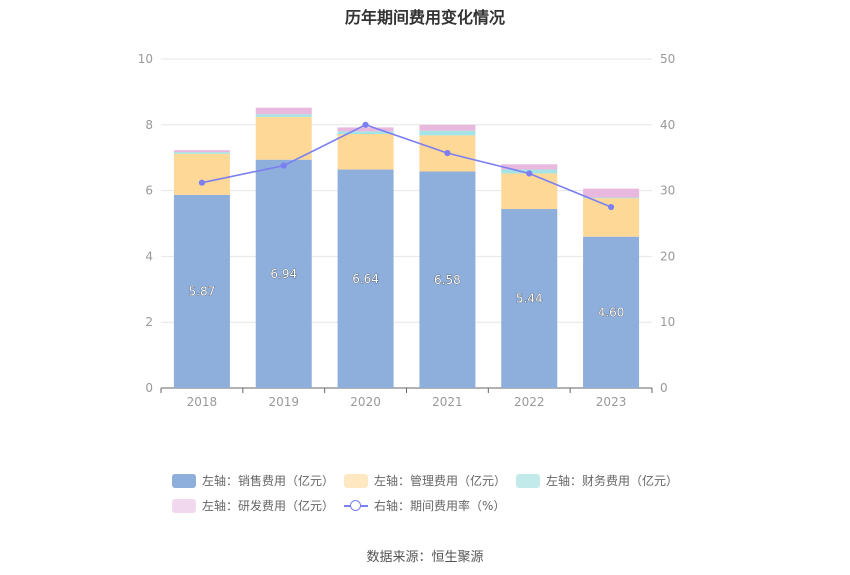 The width and height of the screenshot is (850, 575). What do you see at coordinates (440, 506) in the screenshot?
I see `legend-label-expense-rate: 右轴：期间费用率（%）` at bounding box center [440, 506].